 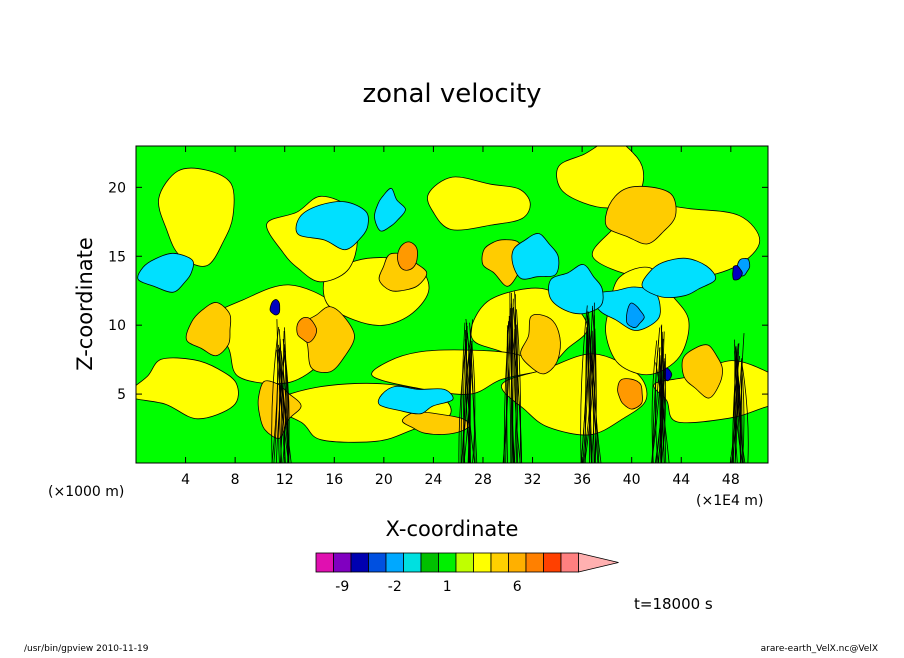 I want to click on colorbar-arrow, so click(x=598, y=562).